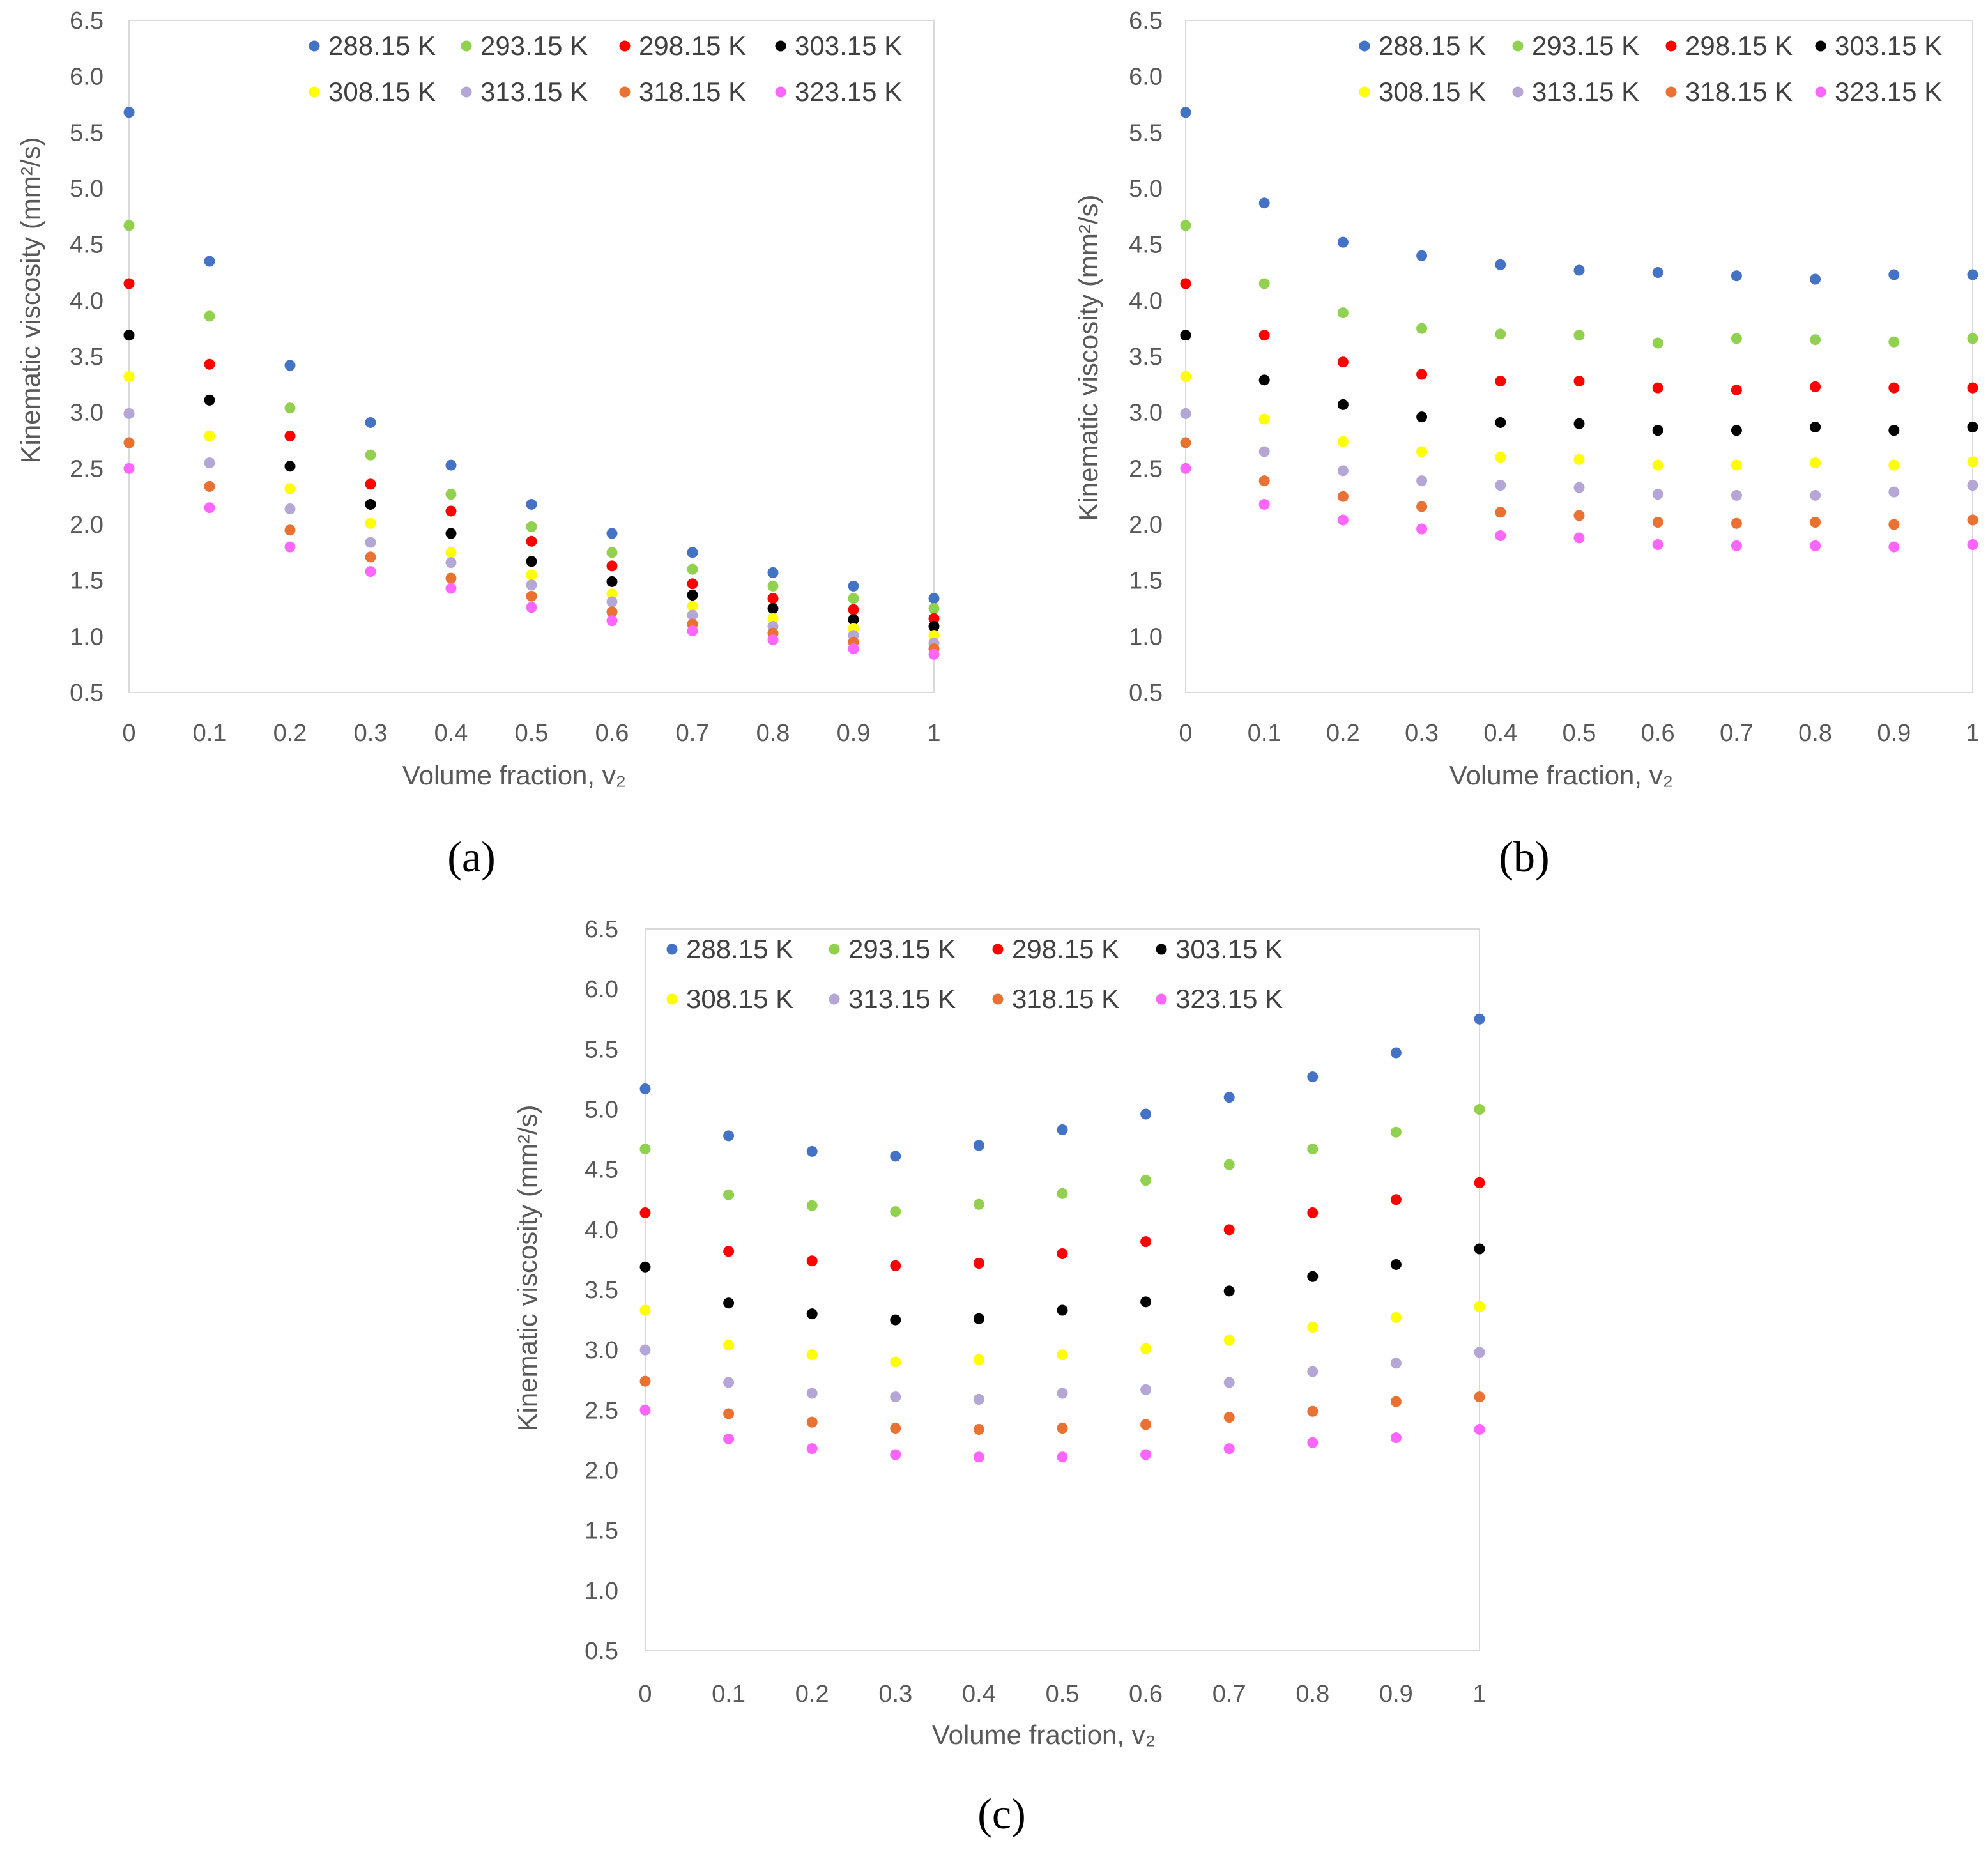 Image resolution: width=1988 pixels, height=1859 pixels. I want to click on y-tick-label: 2.5, so click(1146, 468).